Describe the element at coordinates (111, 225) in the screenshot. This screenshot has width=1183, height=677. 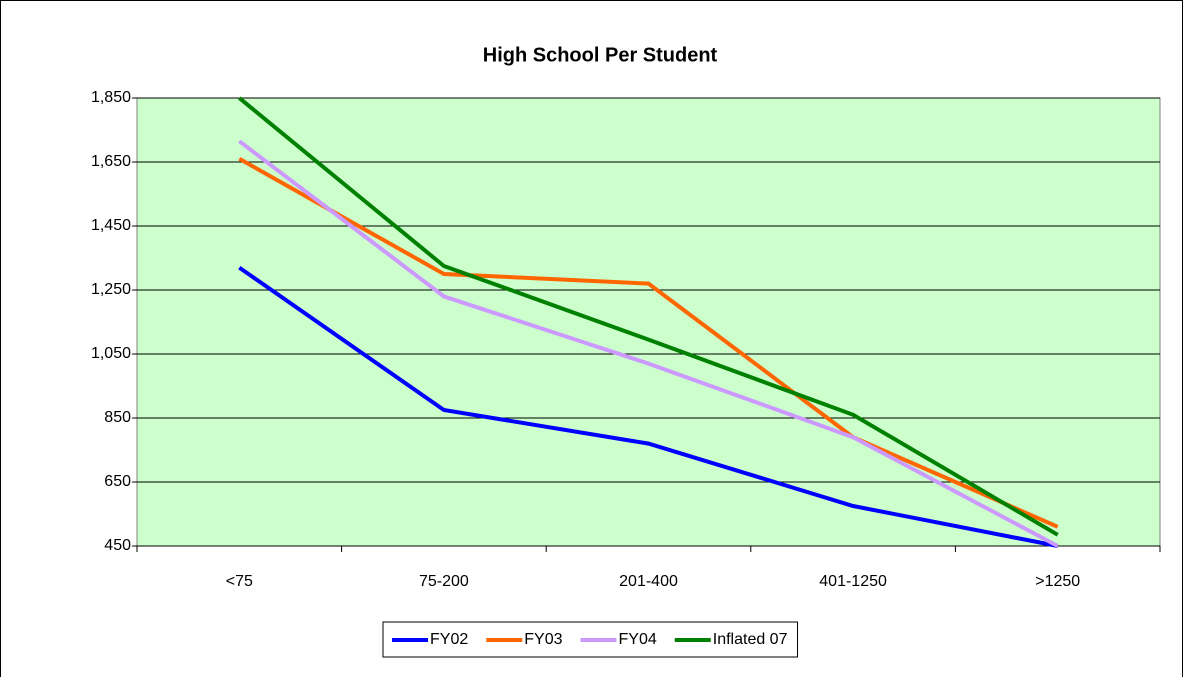
I see `y-tick-label: 1,450` at that location.